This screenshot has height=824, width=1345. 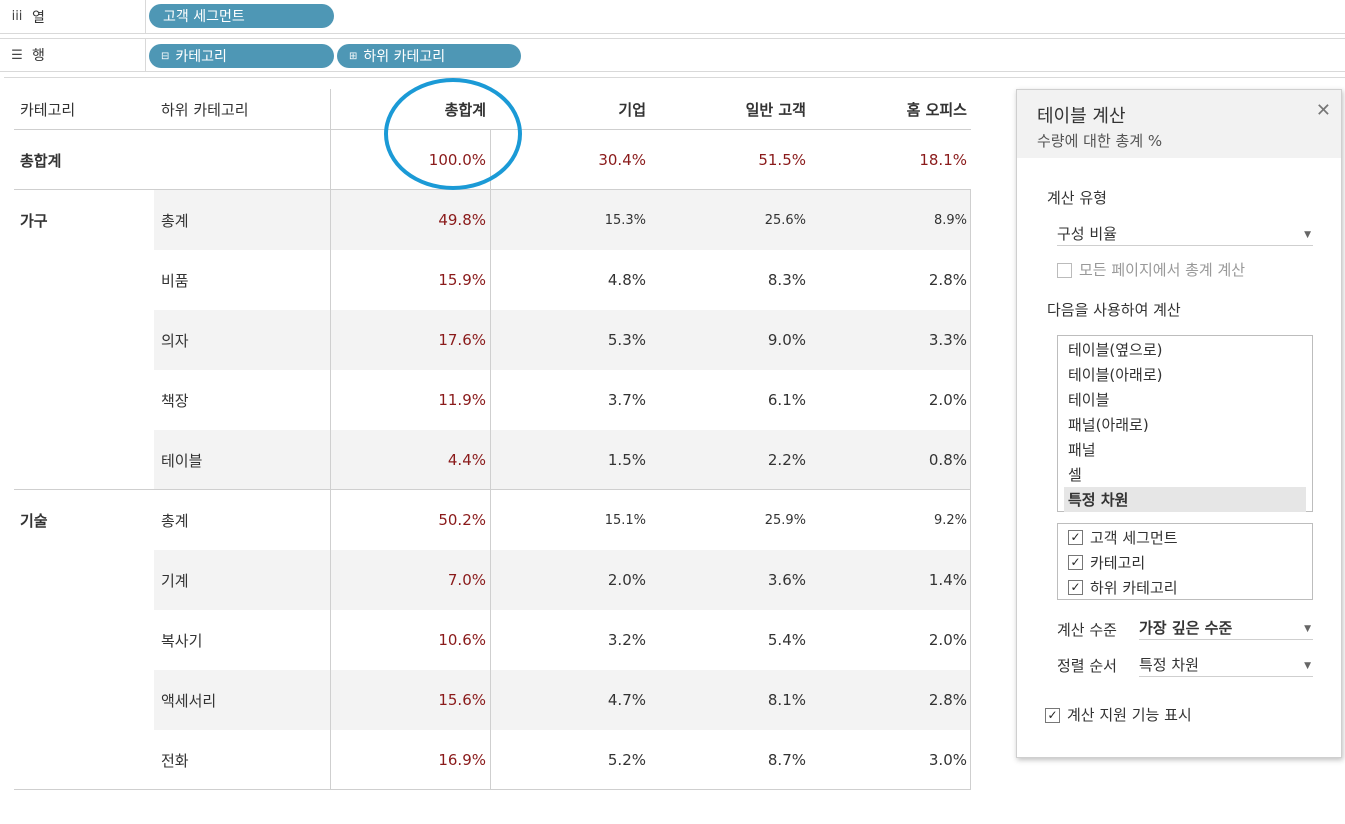 What do you see at coordinates (626, 640) in the screenshot?
I see `value-cell: 3.2%` at bounding box center [626, 640].